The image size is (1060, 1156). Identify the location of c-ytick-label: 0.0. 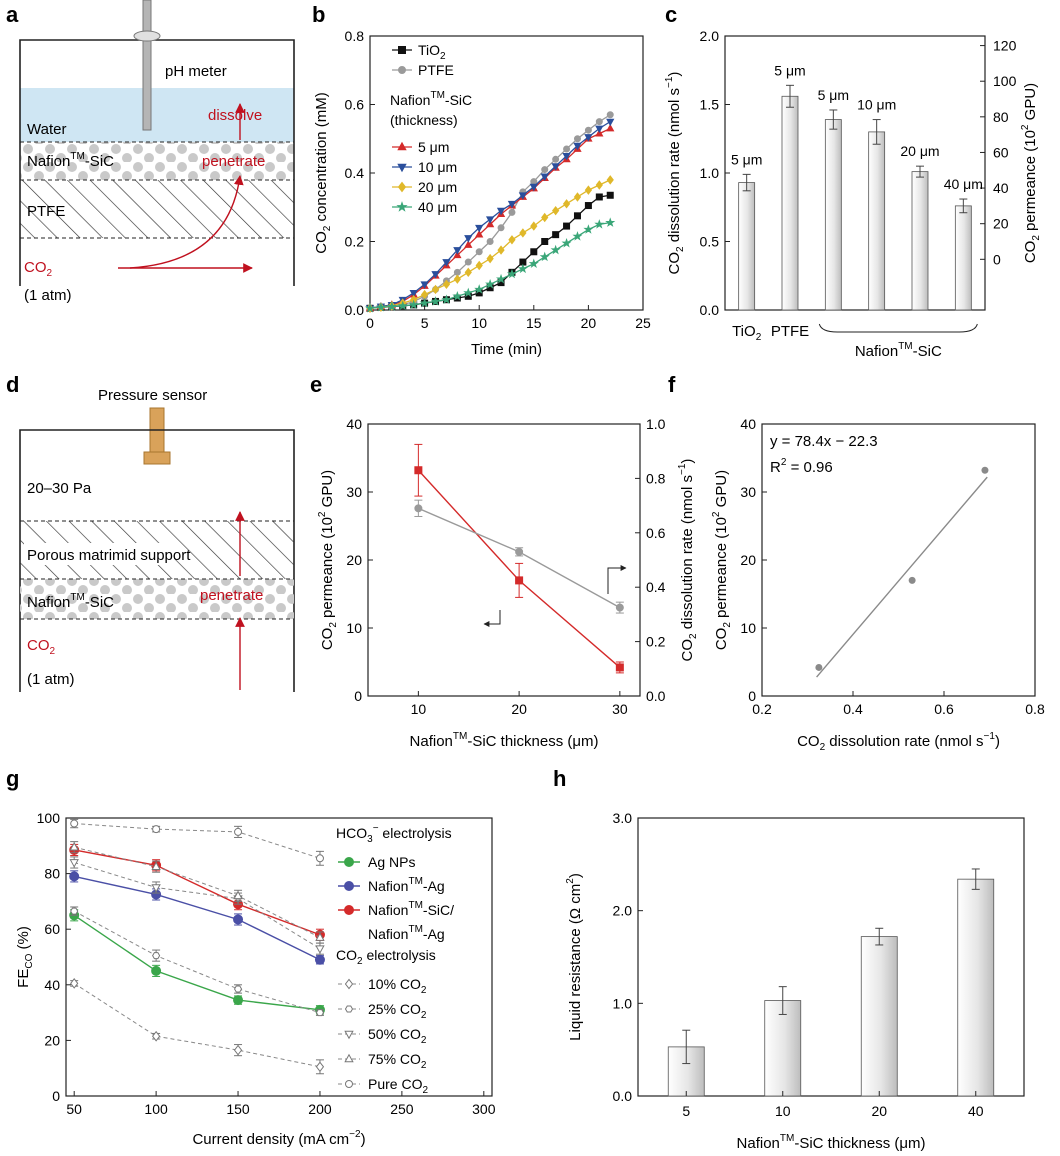
(710, 310).